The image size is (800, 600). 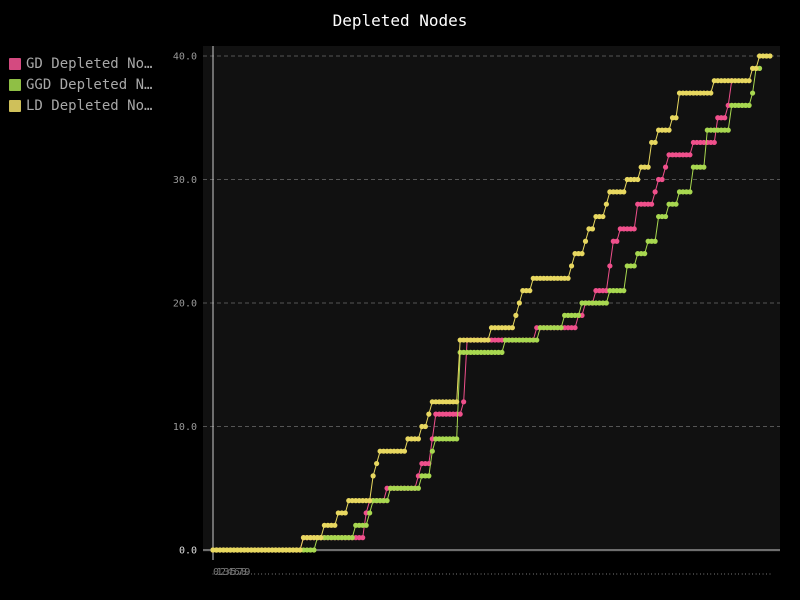 What do you see at coordinates (247, 572) in the screenshot?
I see `x-tick-label: 9` at bounding box center [247, 572].